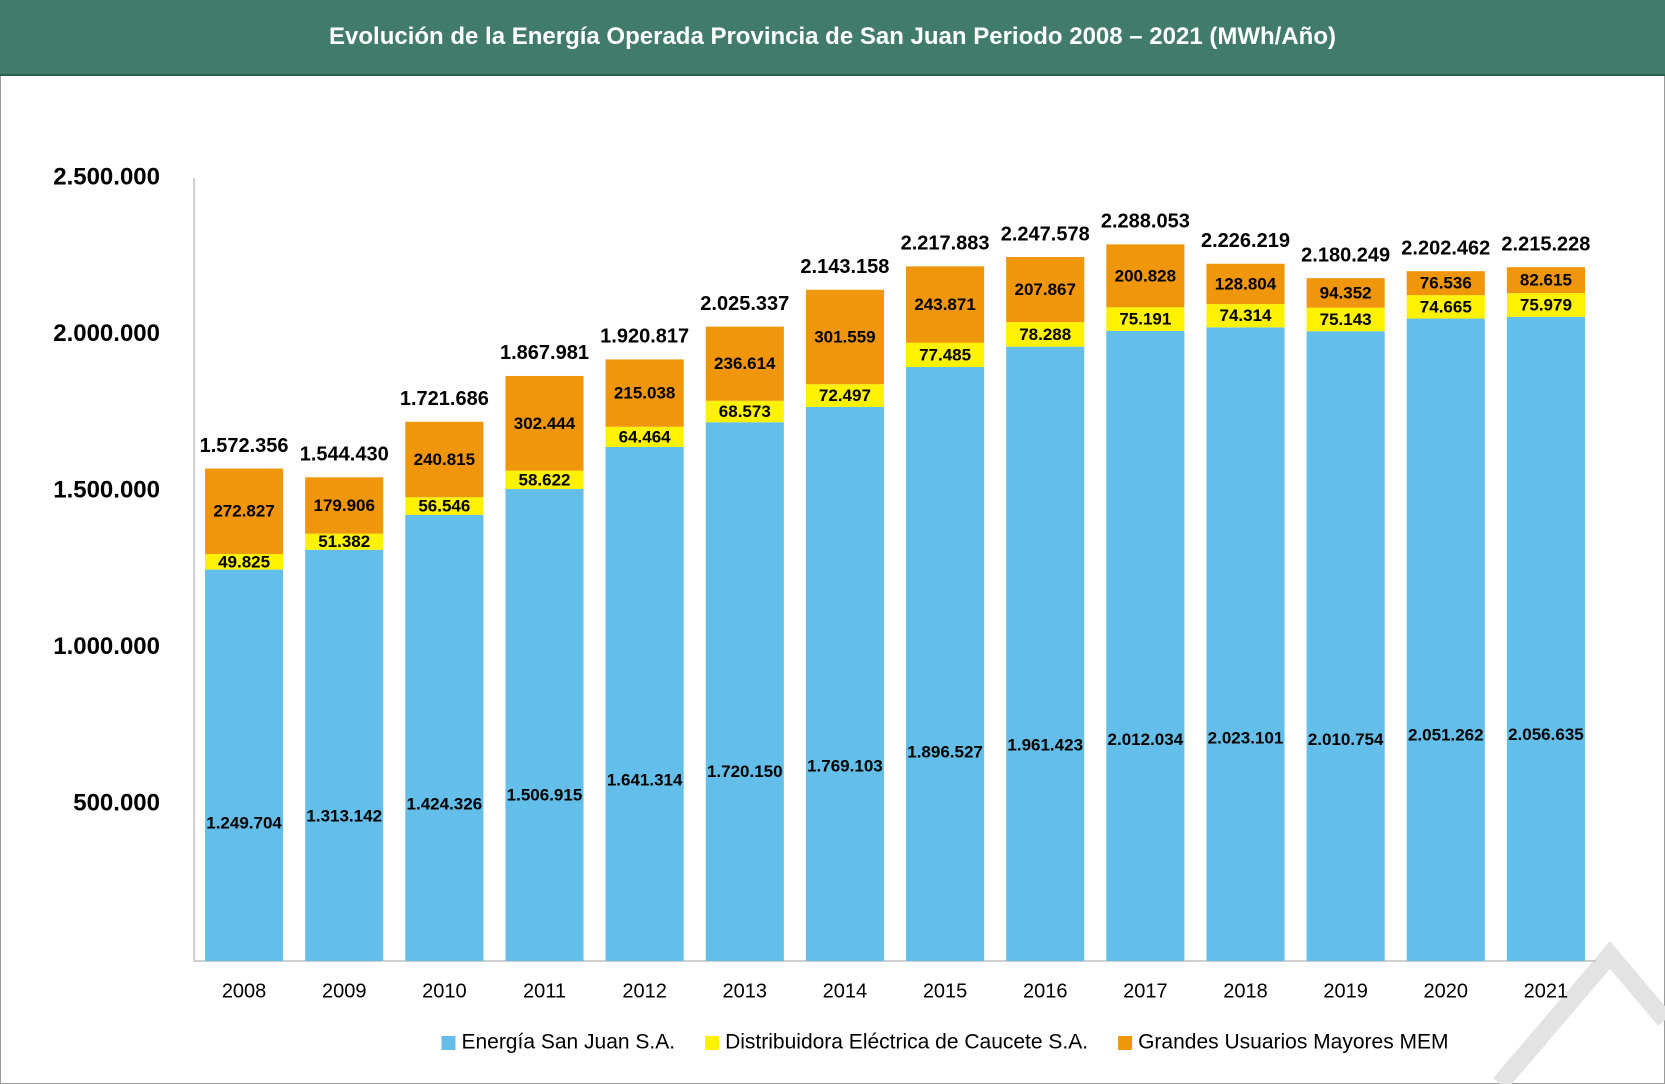 The image size is (1665, 1084). I want to click on data-label: 77.485, so click(945, 354).